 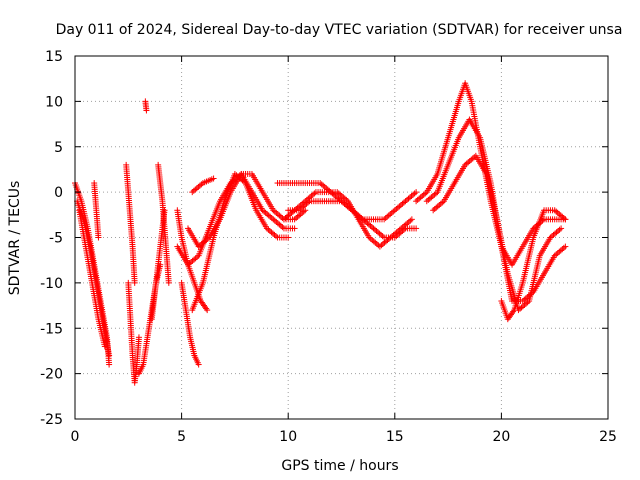 I want to click on series-track-e, so click(x=130, y=223).